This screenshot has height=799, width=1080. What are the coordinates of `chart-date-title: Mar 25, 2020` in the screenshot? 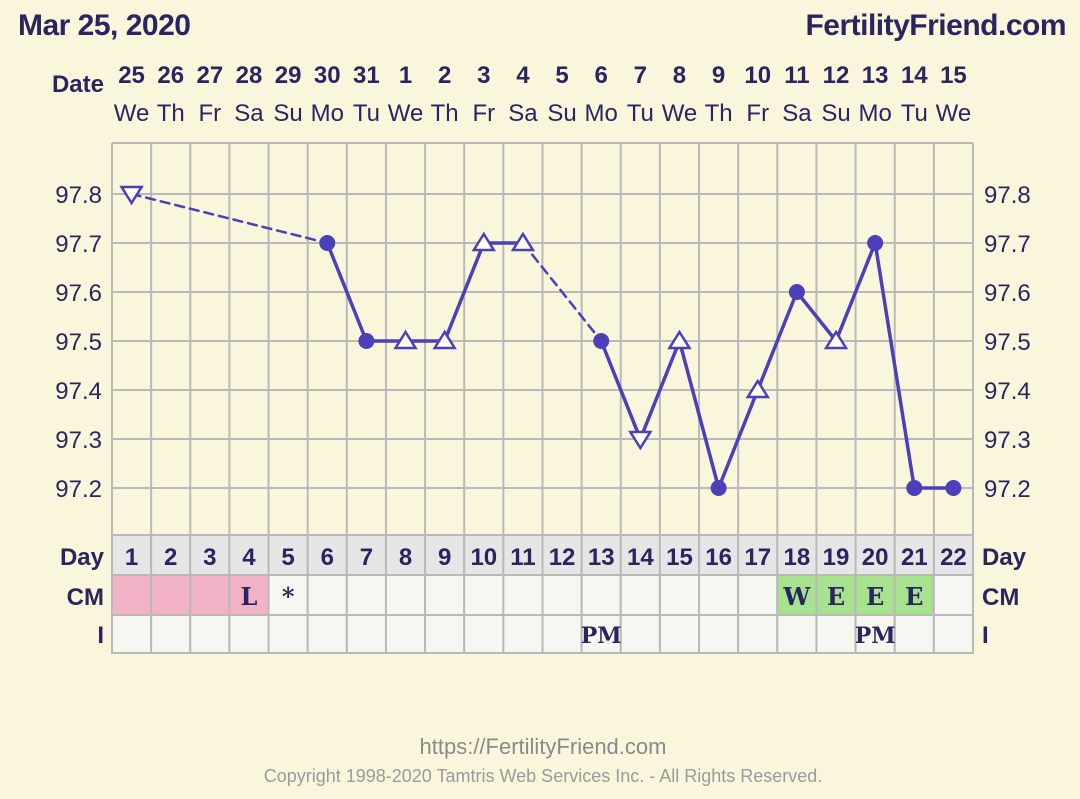 It's located at (104, 25).